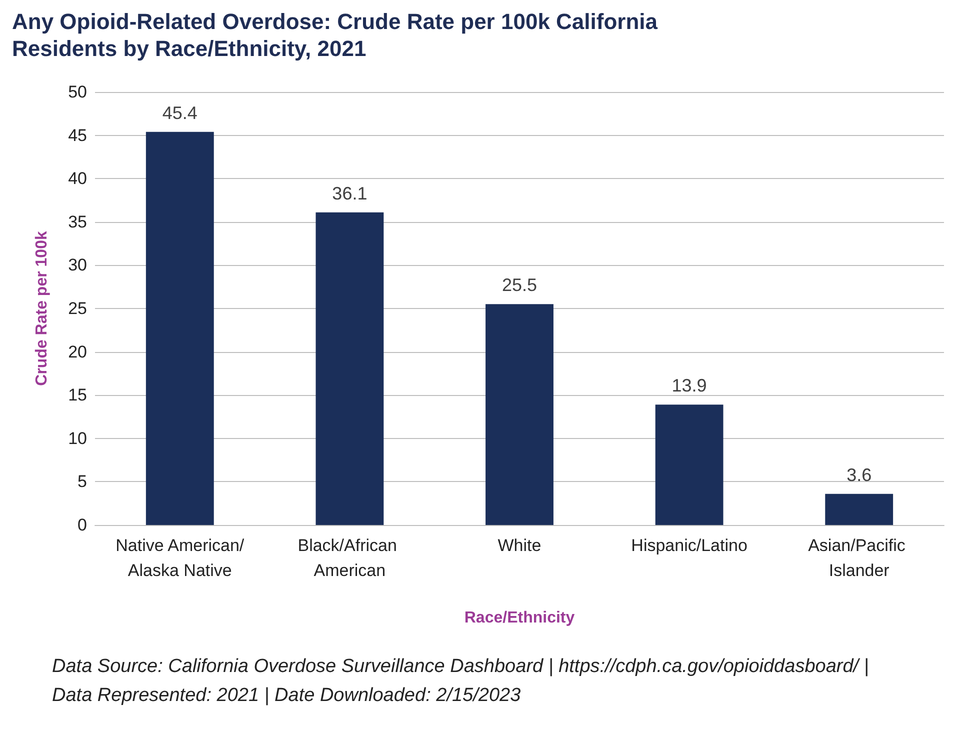  I want to click on y-tick-label: 25, so click(77, 308).